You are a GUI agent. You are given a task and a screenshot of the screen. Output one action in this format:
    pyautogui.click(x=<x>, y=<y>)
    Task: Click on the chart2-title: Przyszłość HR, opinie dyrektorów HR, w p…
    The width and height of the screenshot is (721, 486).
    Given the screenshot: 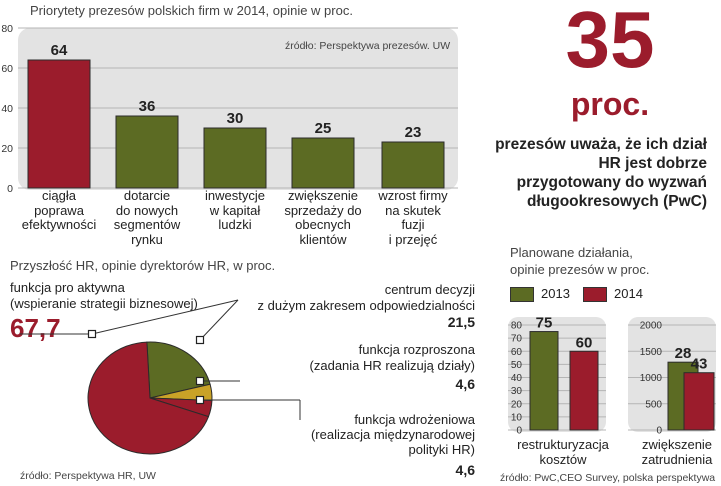 What is the action you would take?
    pyautogui.click(x=143, y=265)
    